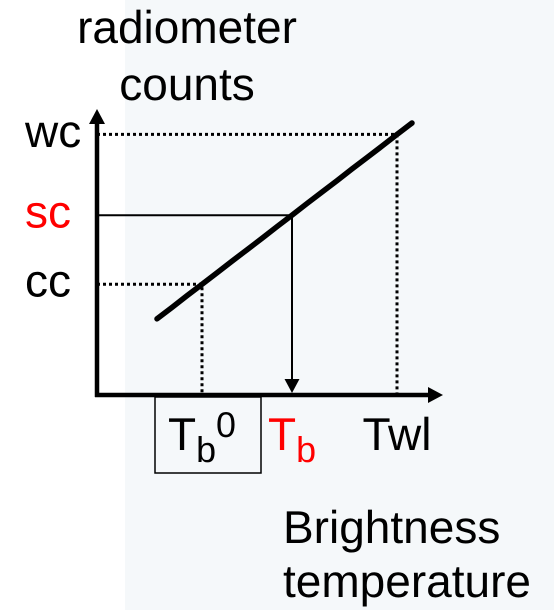  Describe the element at coordinates (397, 434) in the screenshot. I see `x-tick-label: Twl` at that location.